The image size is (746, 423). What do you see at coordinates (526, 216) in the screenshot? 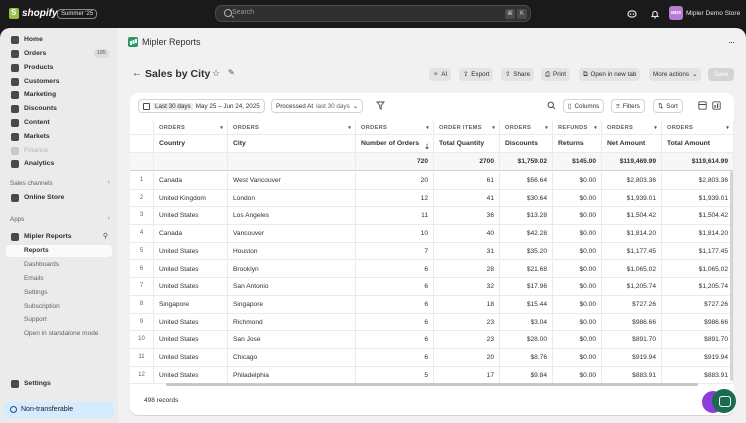
I see `table-cell: $13.28` at bounding box center [526, 216].